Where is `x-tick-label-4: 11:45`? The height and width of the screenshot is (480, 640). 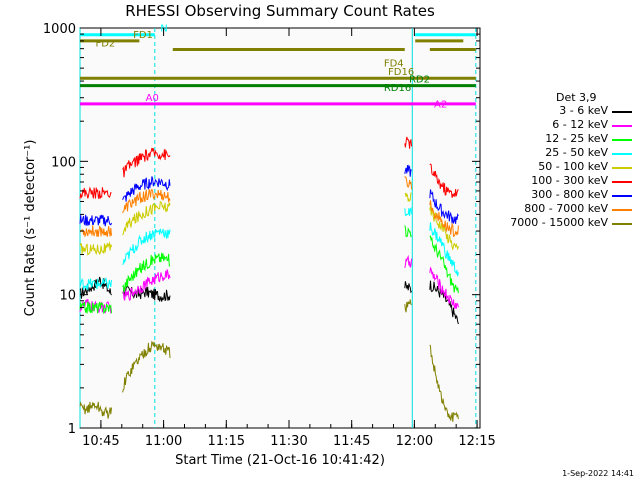 x-tick-label-4: 11:45 is located at coordinates (351, 441).